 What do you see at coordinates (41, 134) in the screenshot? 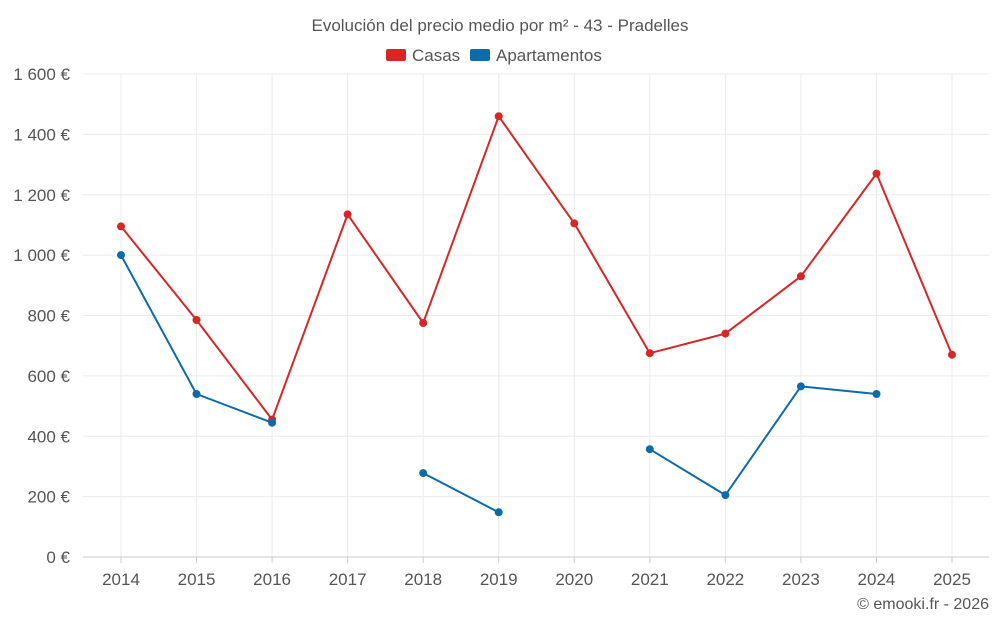
I see `y-tick-label: 1 400 €` at bounding box center [41, 134].